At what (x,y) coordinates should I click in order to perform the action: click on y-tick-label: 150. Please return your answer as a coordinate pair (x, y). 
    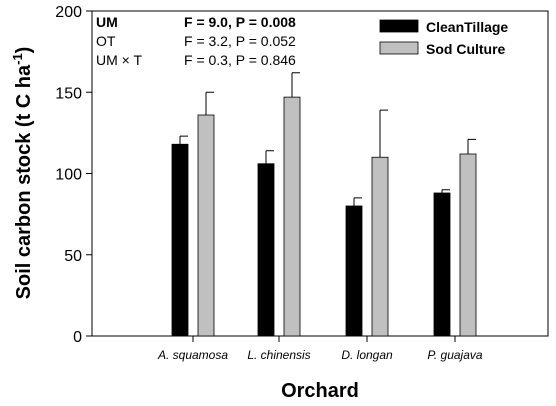
    Looking at the image, I should click on (68, 93).